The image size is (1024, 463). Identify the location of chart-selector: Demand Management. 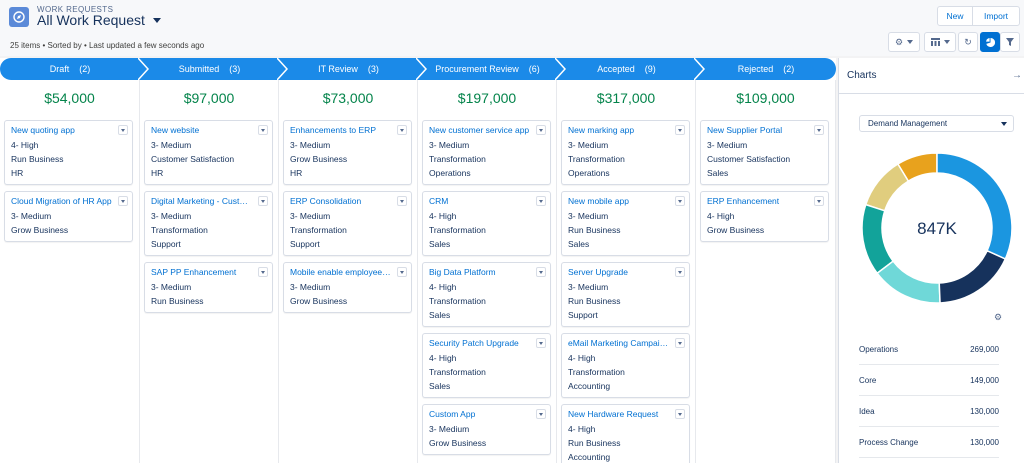
(936, 123).